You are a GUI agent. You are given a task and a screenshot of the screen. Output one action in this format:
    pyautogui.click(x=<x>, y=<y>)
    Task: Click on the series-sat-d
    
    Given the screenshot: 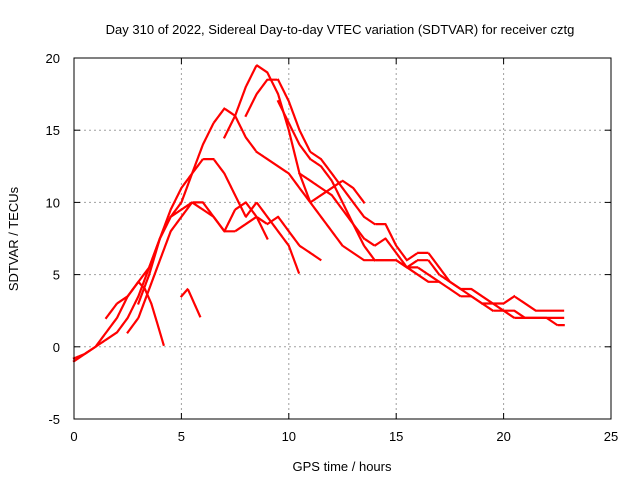 What is the action you would take?
    pyautogui.click(x=202, y=239)
    